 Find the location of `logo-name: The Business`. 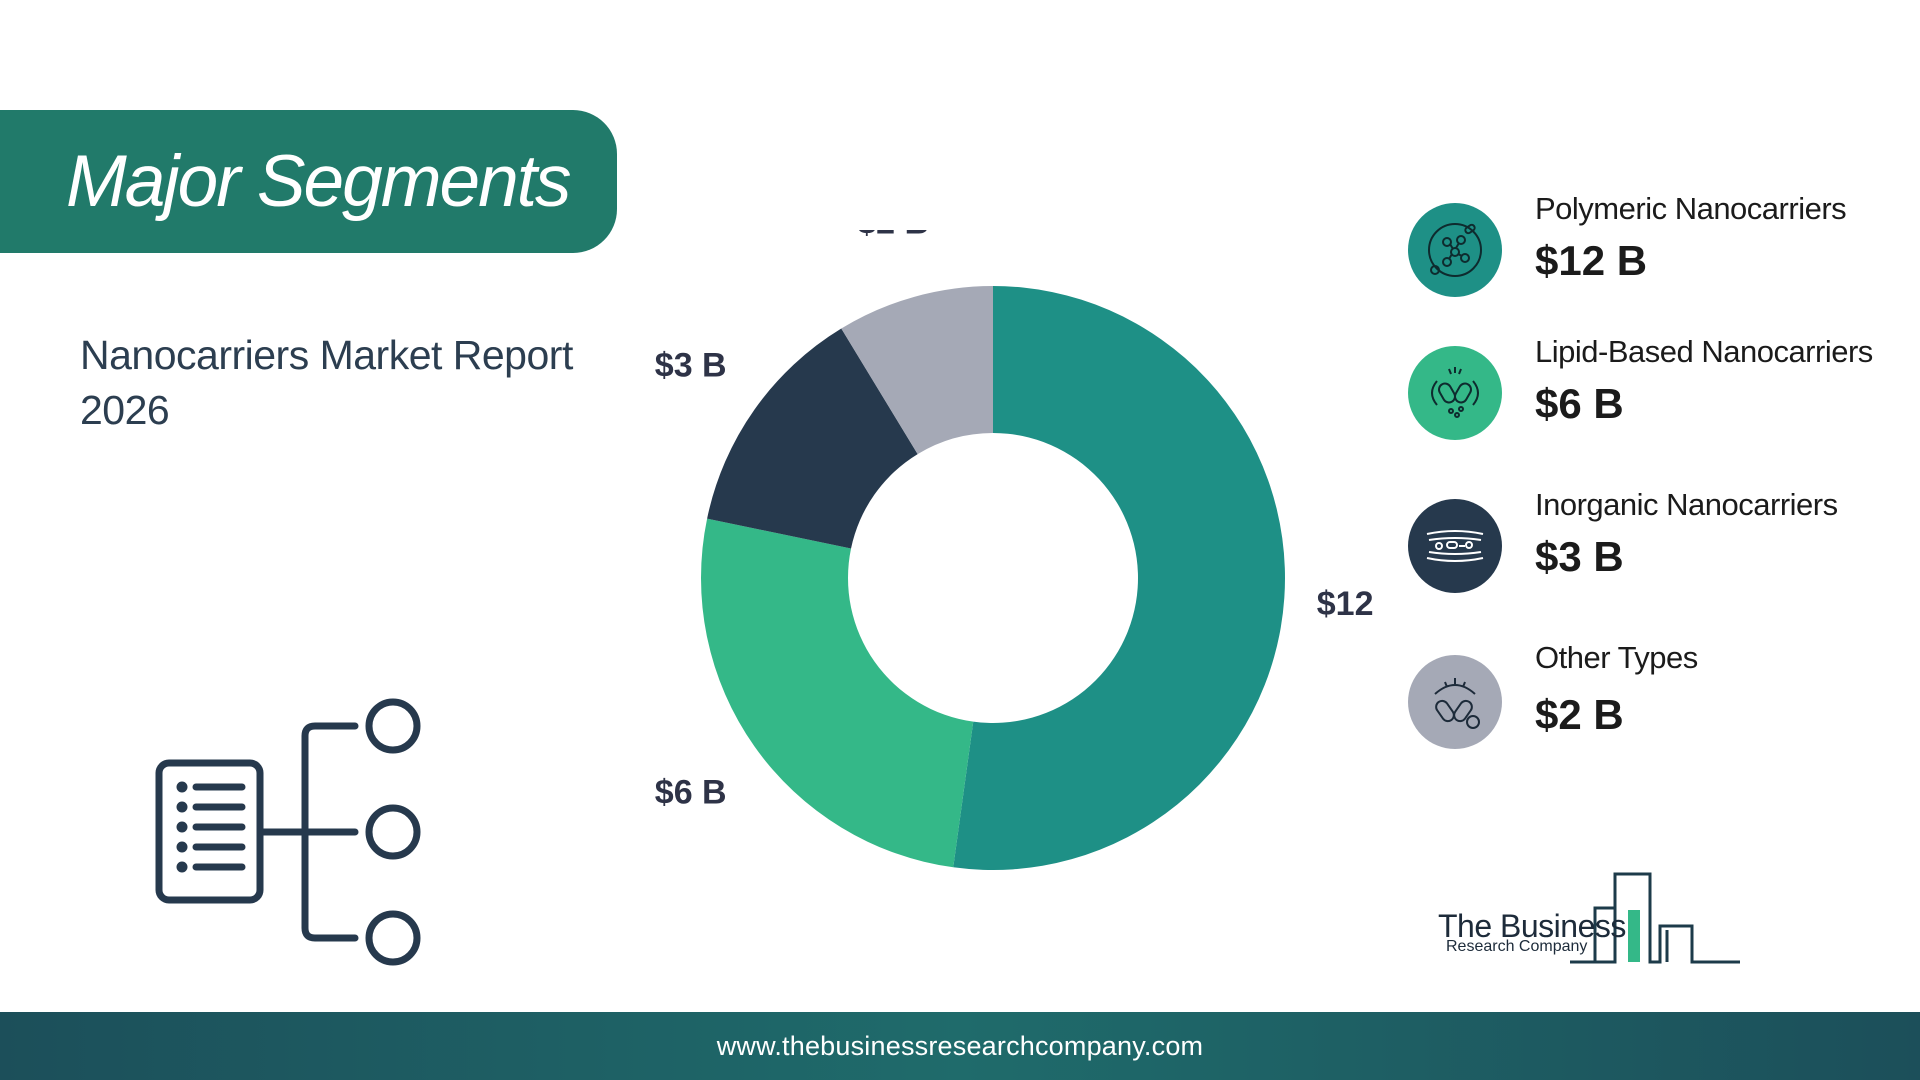

logo-name: The Business is located at coordinates (1532, 926).